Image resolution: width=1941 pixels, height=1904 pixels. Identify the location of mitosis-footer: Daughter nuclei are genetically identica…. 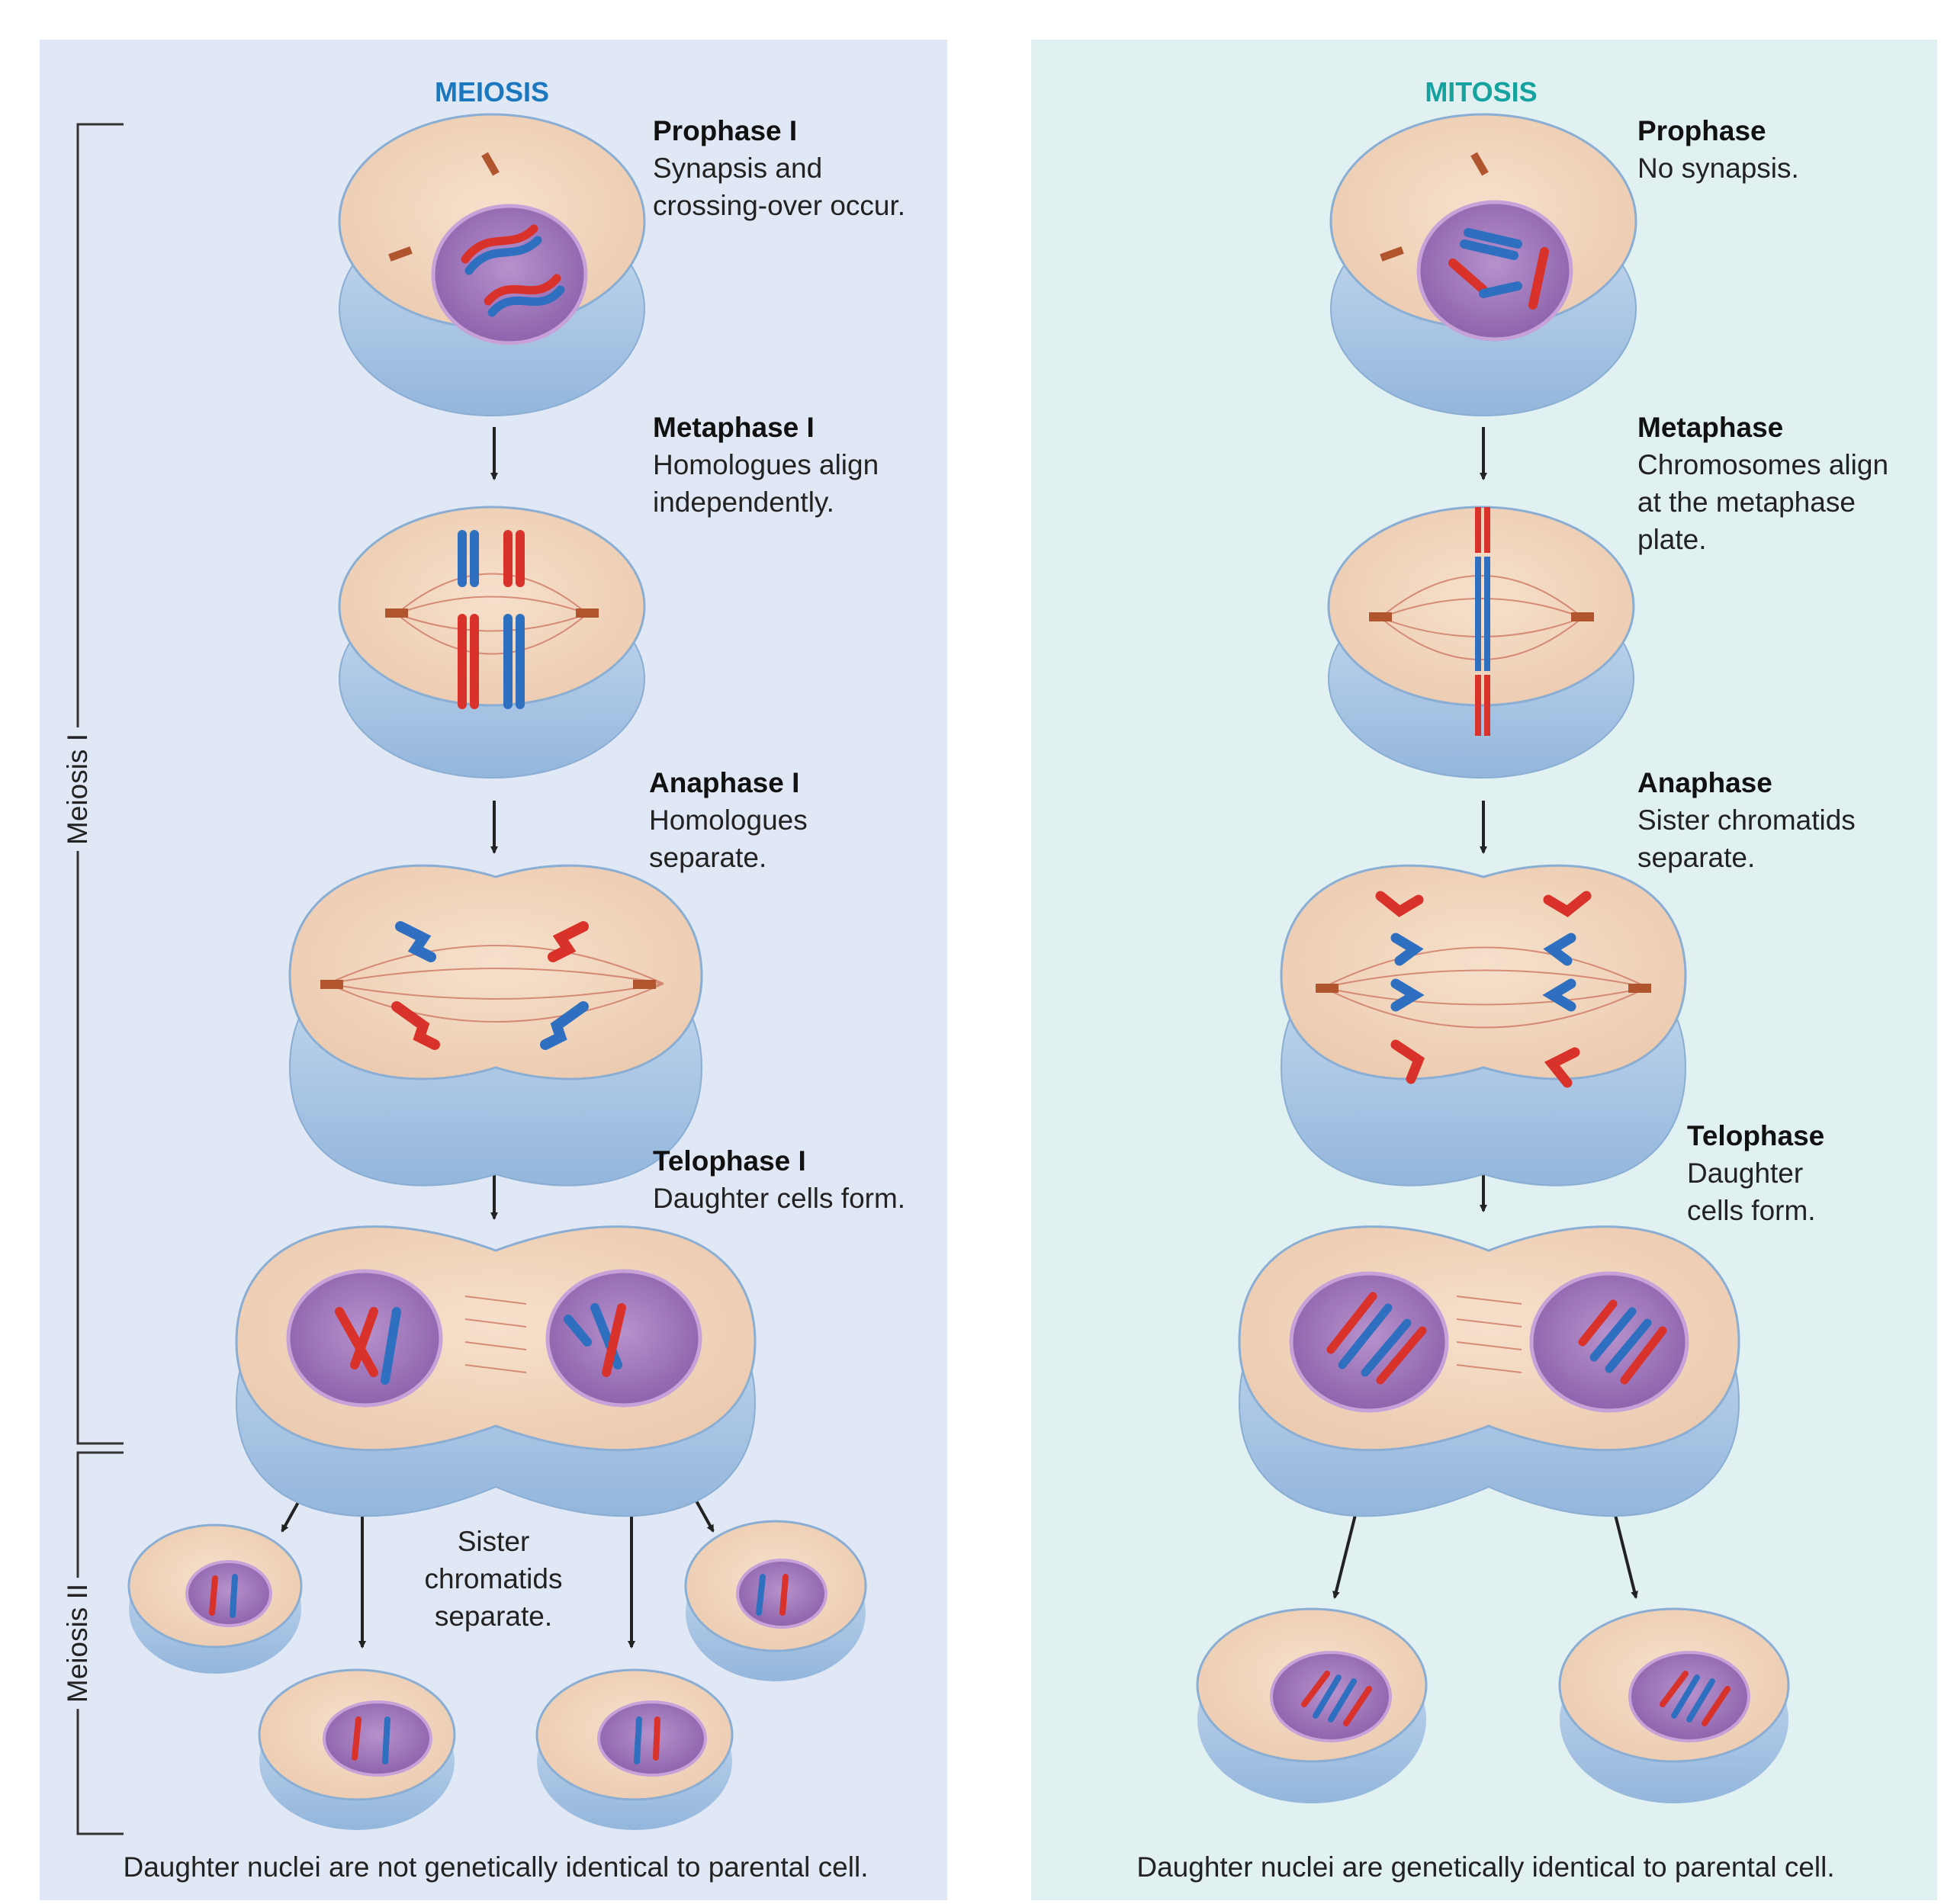
(1485, 1867).